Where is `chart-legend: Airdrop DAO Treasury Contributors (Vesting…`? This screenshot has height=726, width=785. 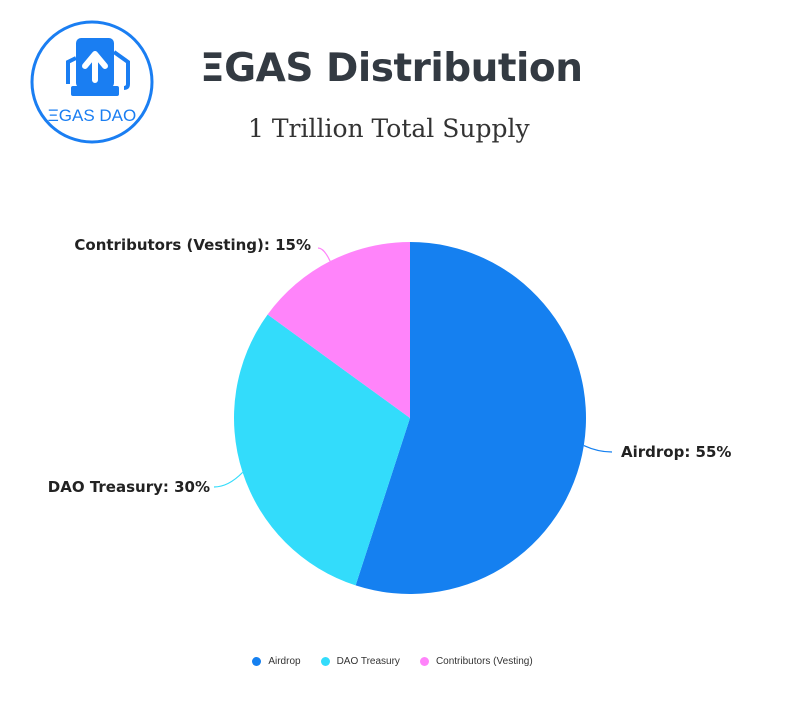 chart-legend: Airdrop DAO Treasury Contributors (Vesting… is located at coordinates (392, 662).